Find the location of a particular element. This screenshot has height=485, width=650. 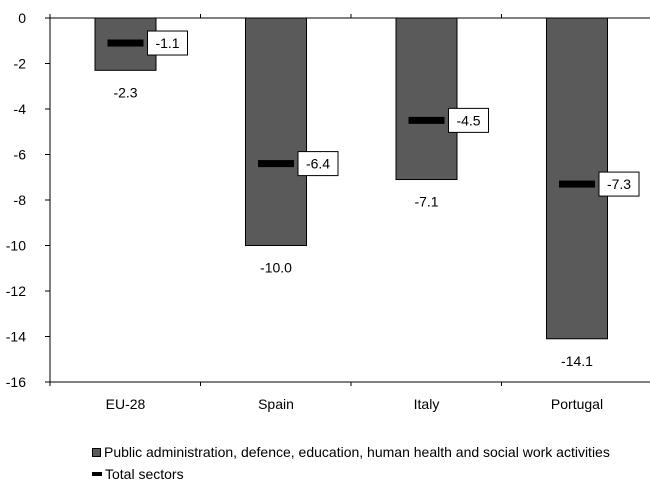

marker-value-label: -6.4 is located at coordinates (318, 164).